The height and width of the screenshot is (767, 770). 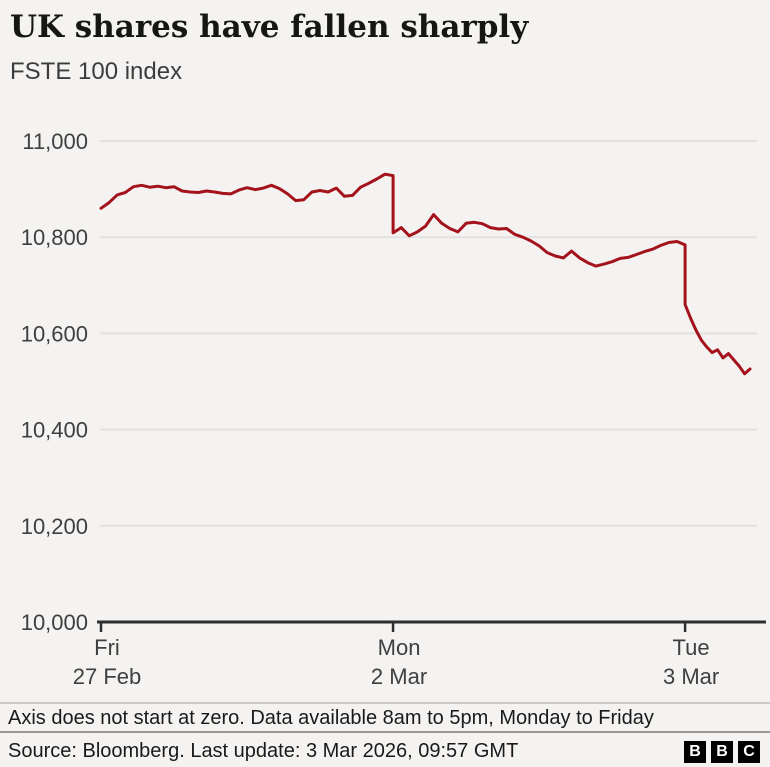 I want to click on x-tick-label-date: 3 Mar, so click(x=691, y=676).